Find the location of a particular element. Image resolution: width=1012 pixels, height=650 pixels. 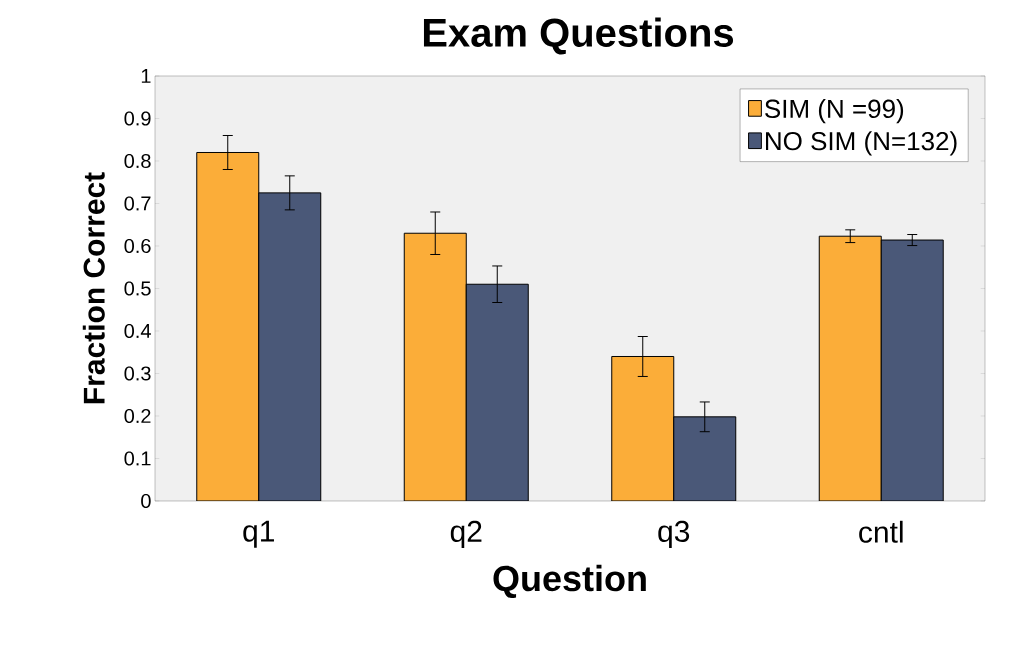

y-tick-label: 0.6 is located at coordinates (137, 246).